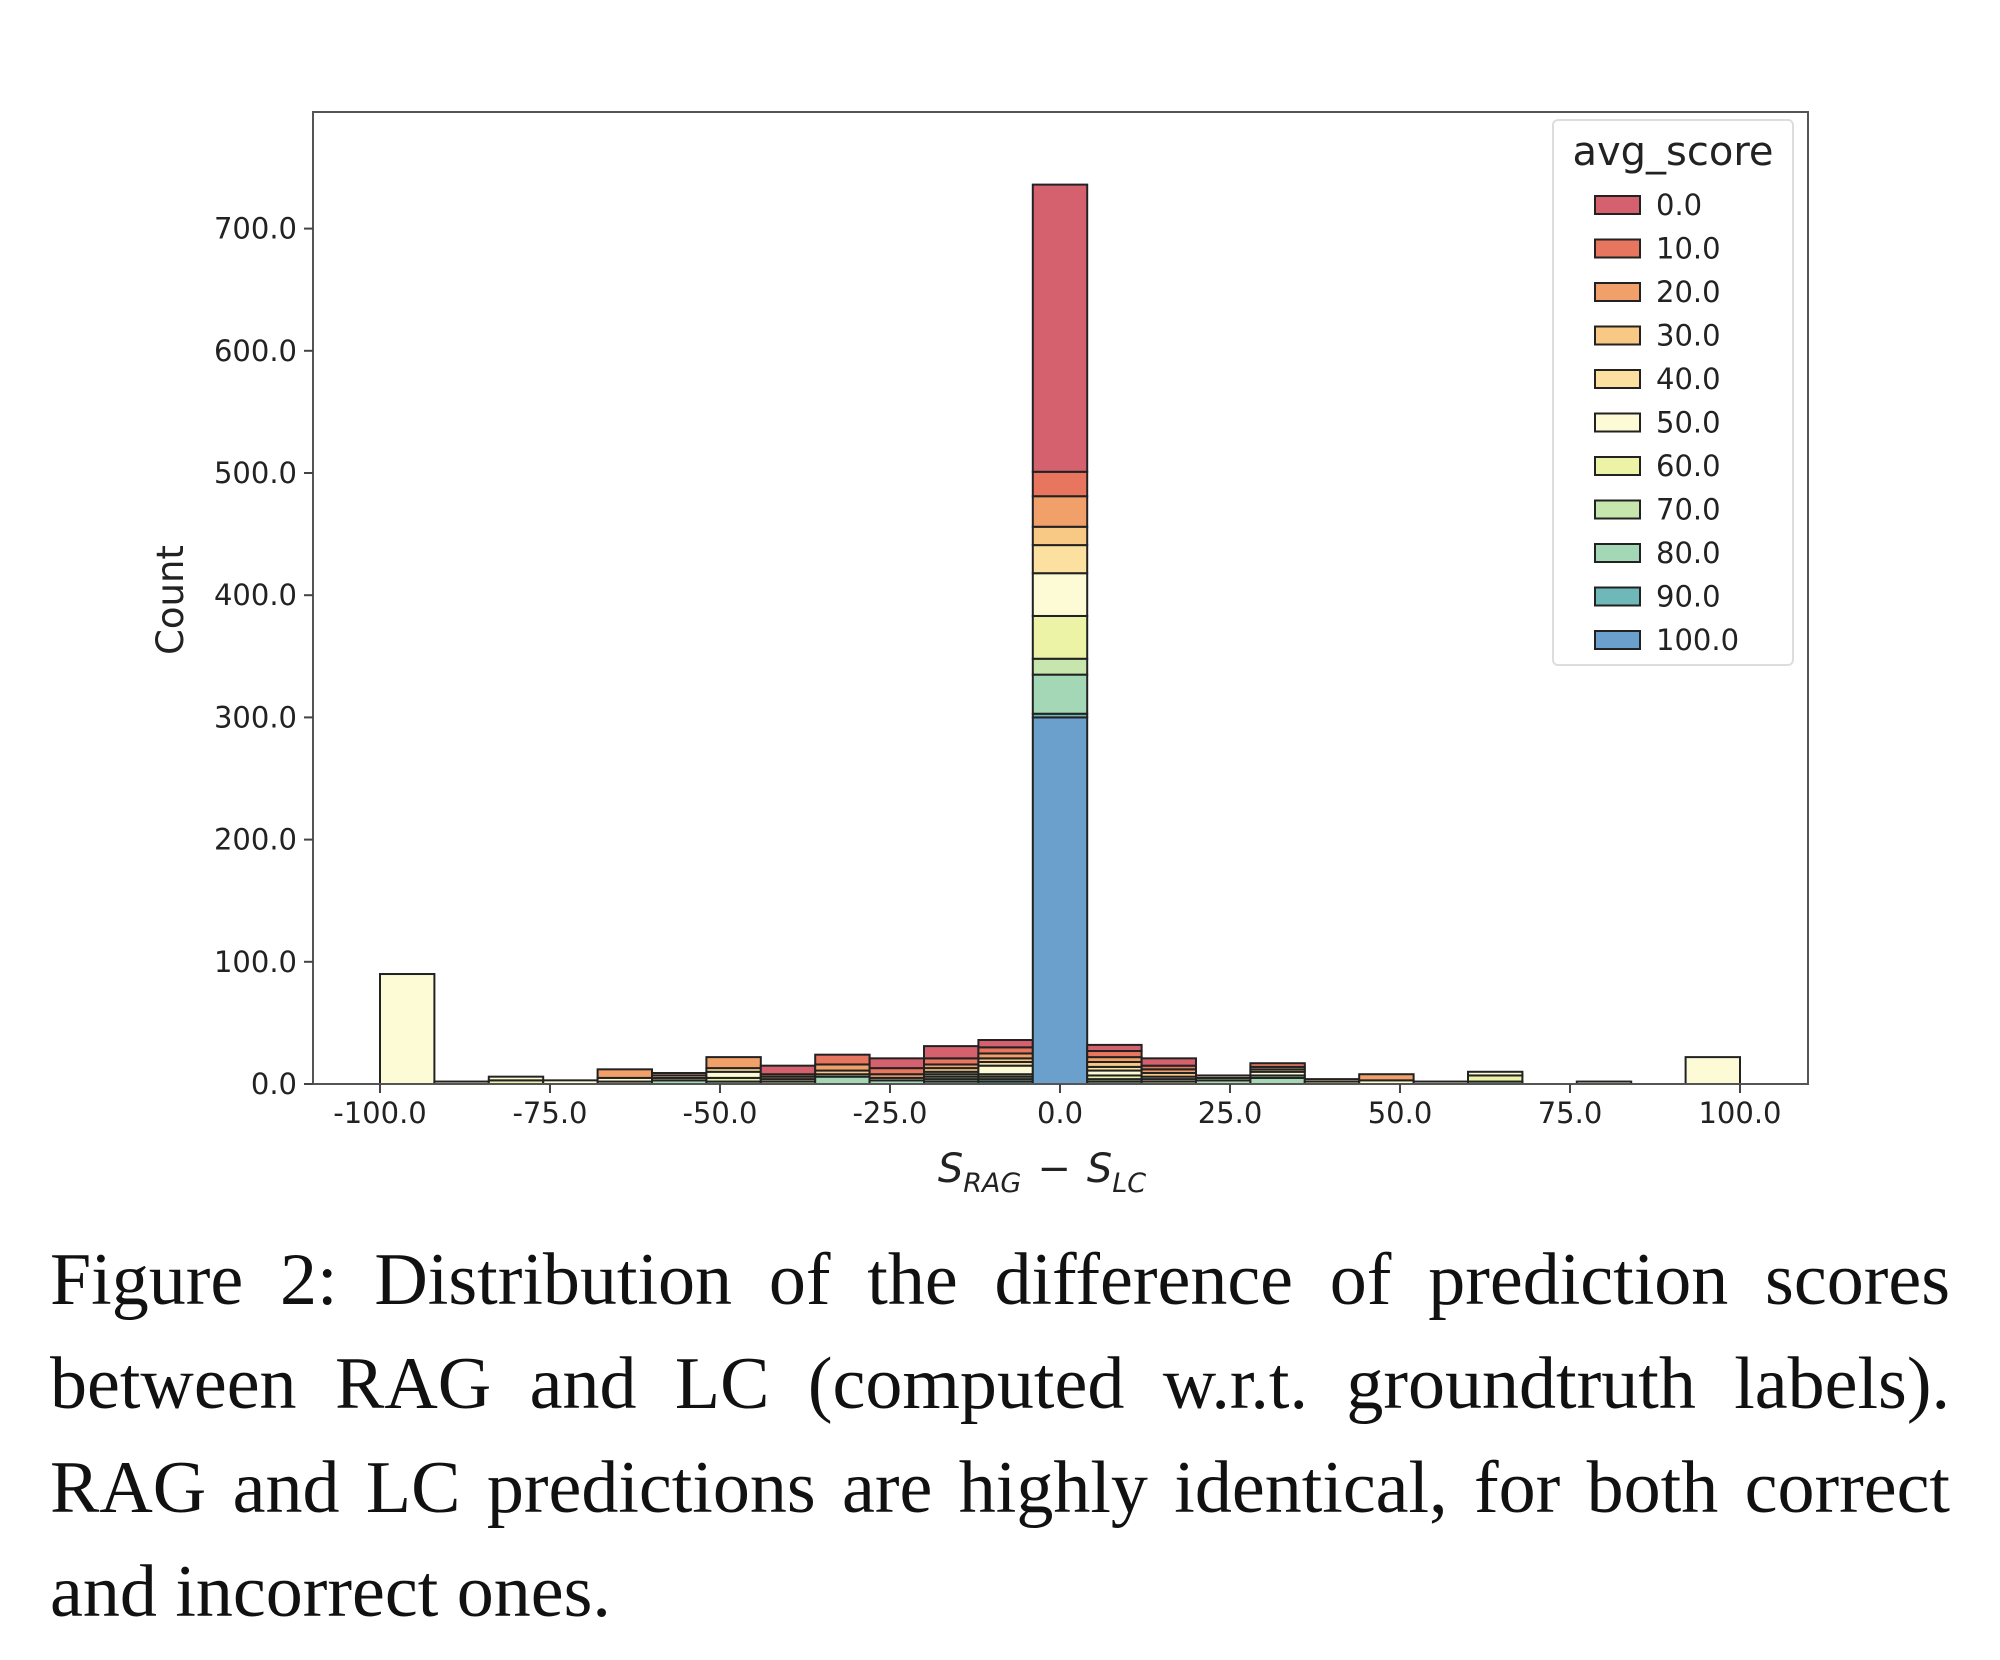 The image size is (2000, 1660). I want to click on legend-label: 30.0, so click(1688, 336).